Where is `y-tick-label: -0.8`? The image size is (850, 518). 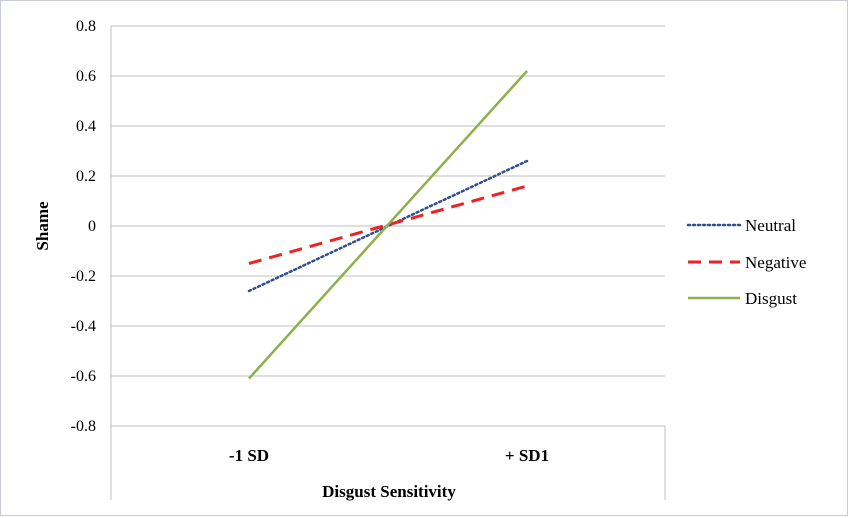 y-tick-label: -0.8 is located at coordinates (83, 426).